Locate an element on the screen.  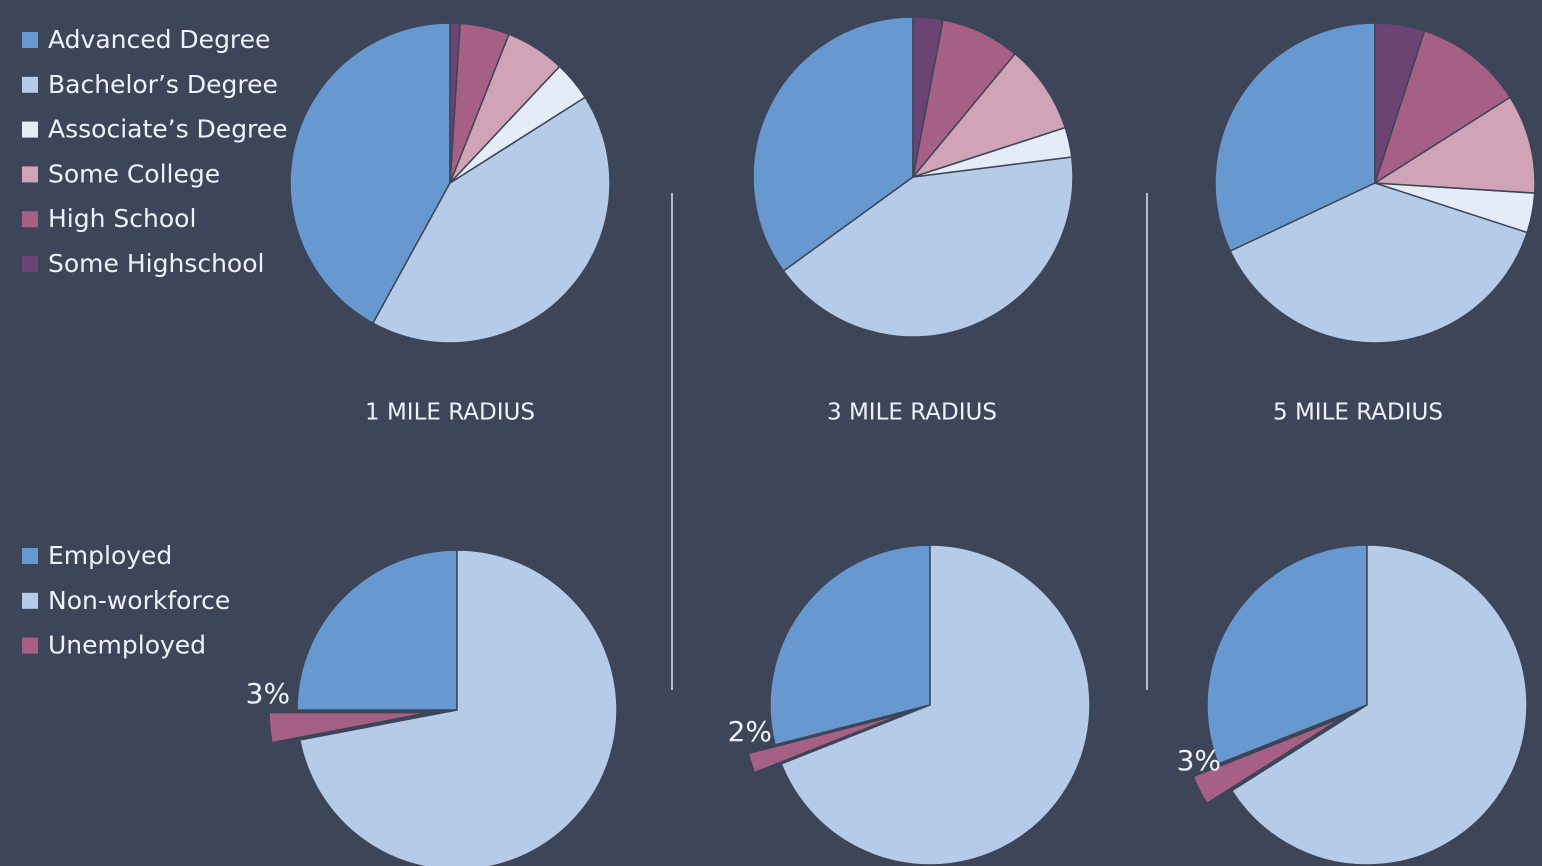
legend-label: High School is located at coordinates (122, 218).